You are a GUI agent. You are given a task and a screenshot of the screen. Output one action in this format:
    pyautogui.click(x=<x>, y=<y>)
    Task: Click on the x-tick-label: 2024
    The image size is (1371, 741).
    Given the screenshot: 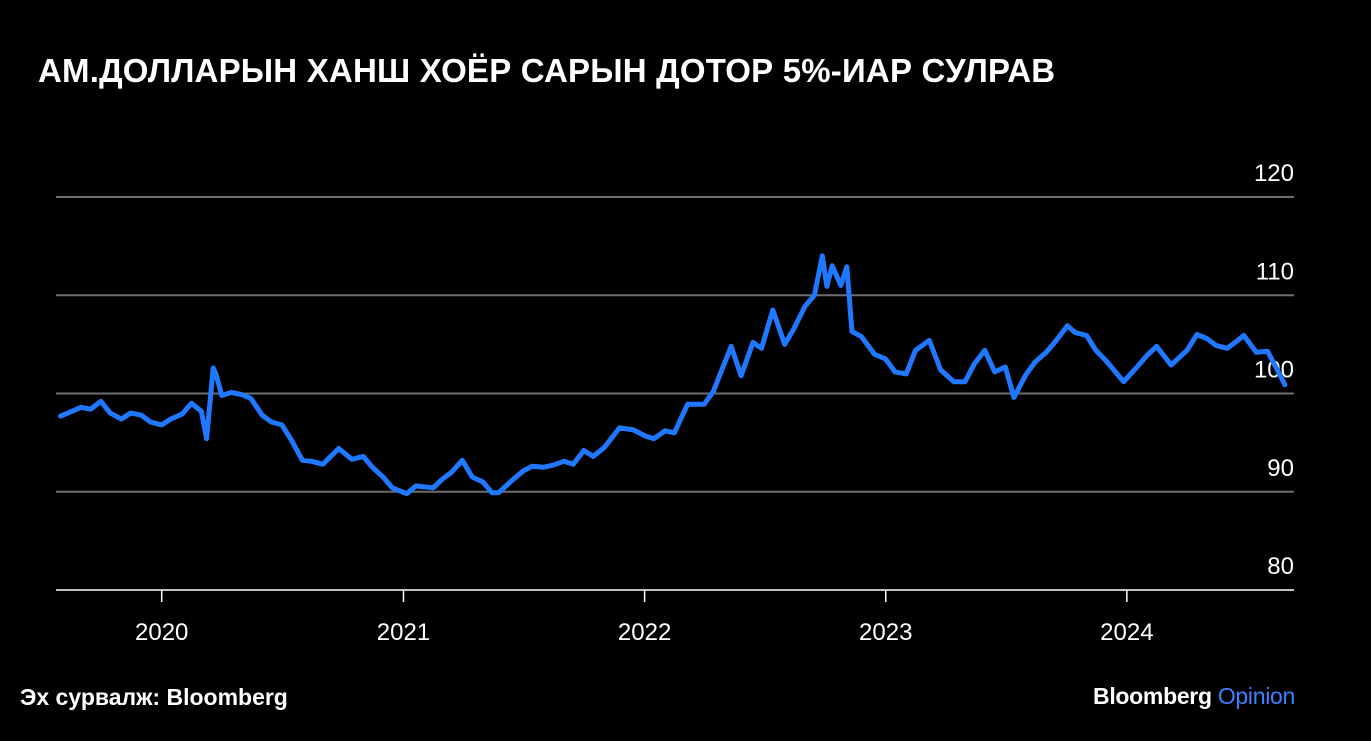 What is the action you would take?
    pyautogui.click(x=1126, y=632)
    